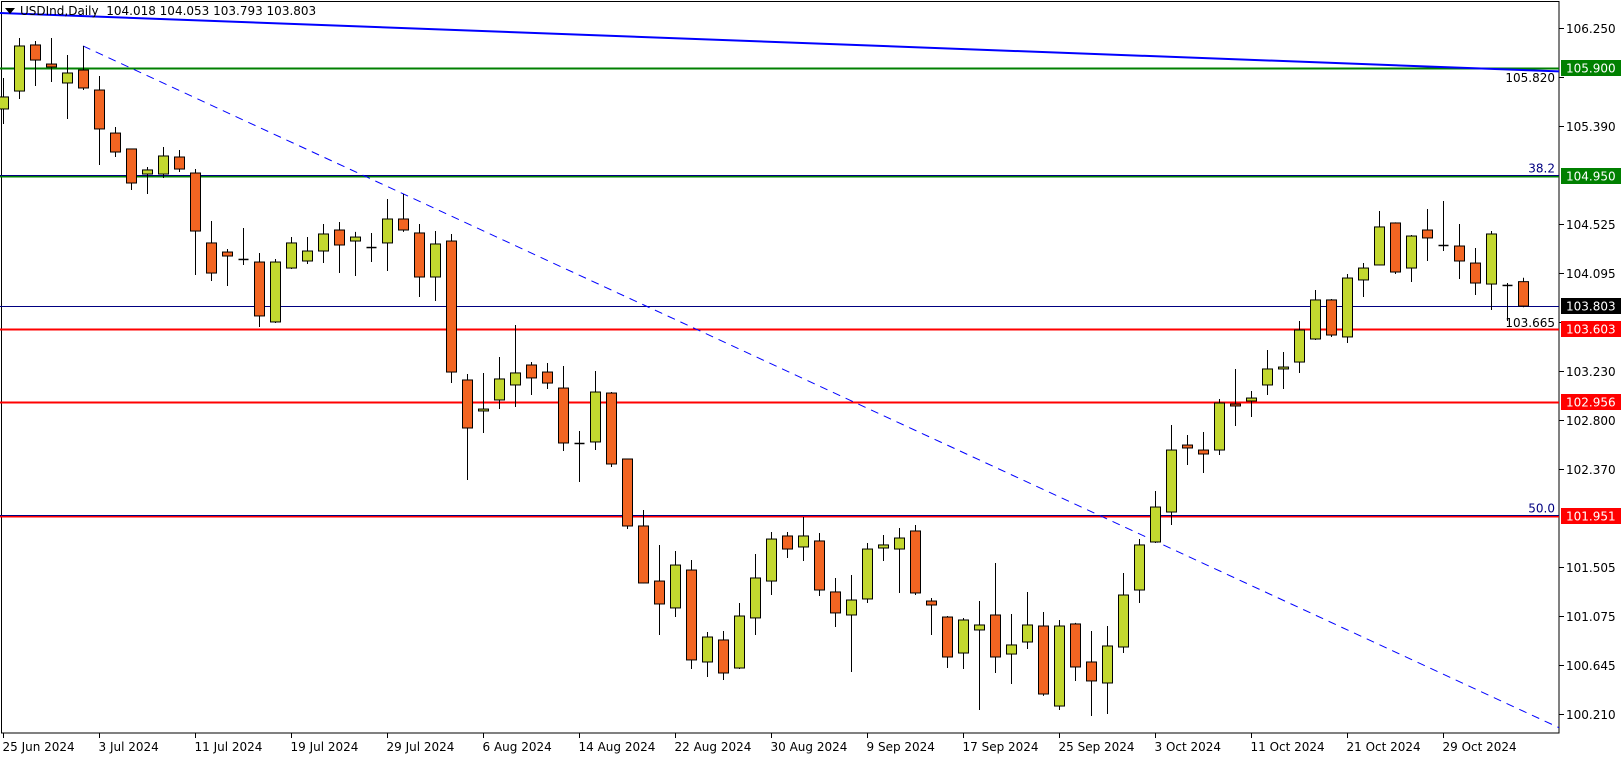  What do you see at coordinates (10, 11) in the screenshot?
I see `triangle-down-icon` at bounding box center [10, 11].